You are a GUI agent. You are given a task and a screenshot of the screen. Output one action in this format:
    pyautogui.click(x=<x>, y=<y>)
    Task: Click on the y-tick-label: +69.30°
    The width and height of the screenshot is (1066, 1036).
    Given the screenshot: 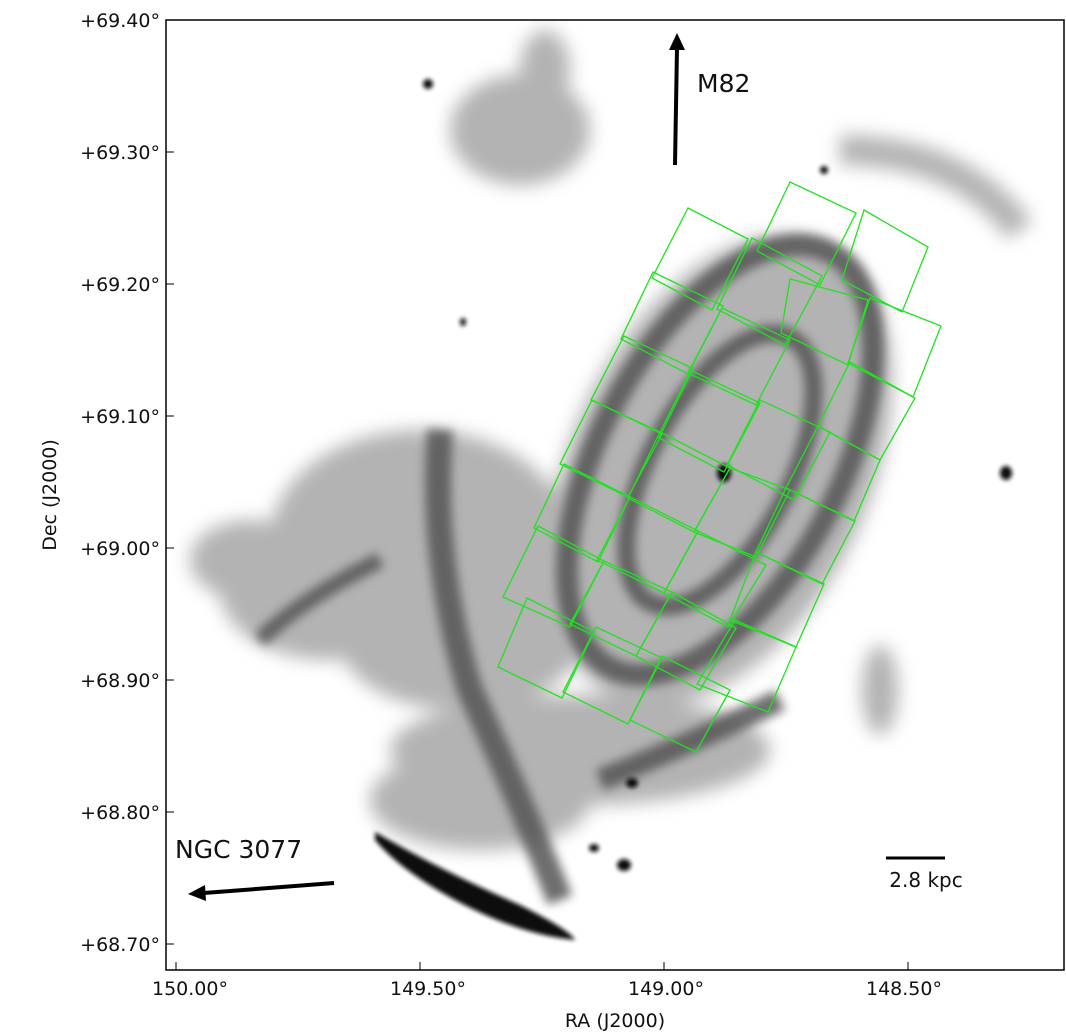 What is the action you would take?
    pyautogui.click(x=120, y=153)
    